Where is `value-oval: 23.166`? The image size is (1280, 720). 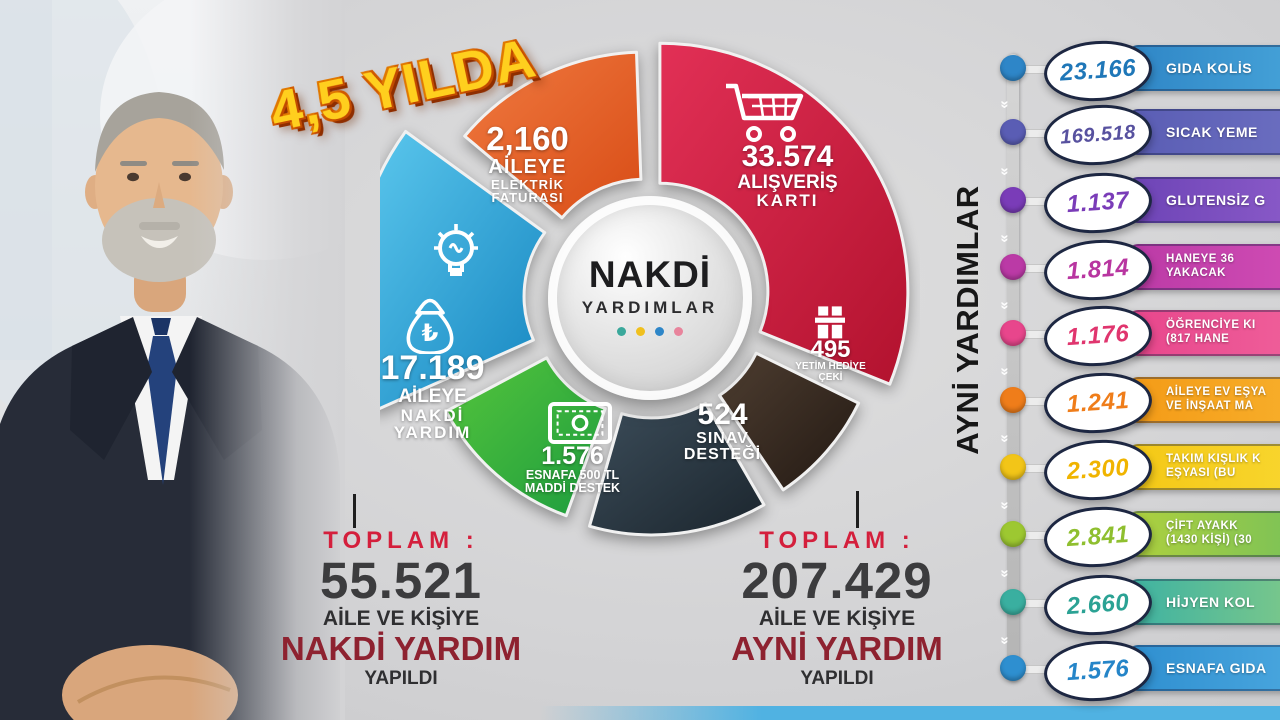 value-oval: 23.166 is located at coordinates (1098, 71).